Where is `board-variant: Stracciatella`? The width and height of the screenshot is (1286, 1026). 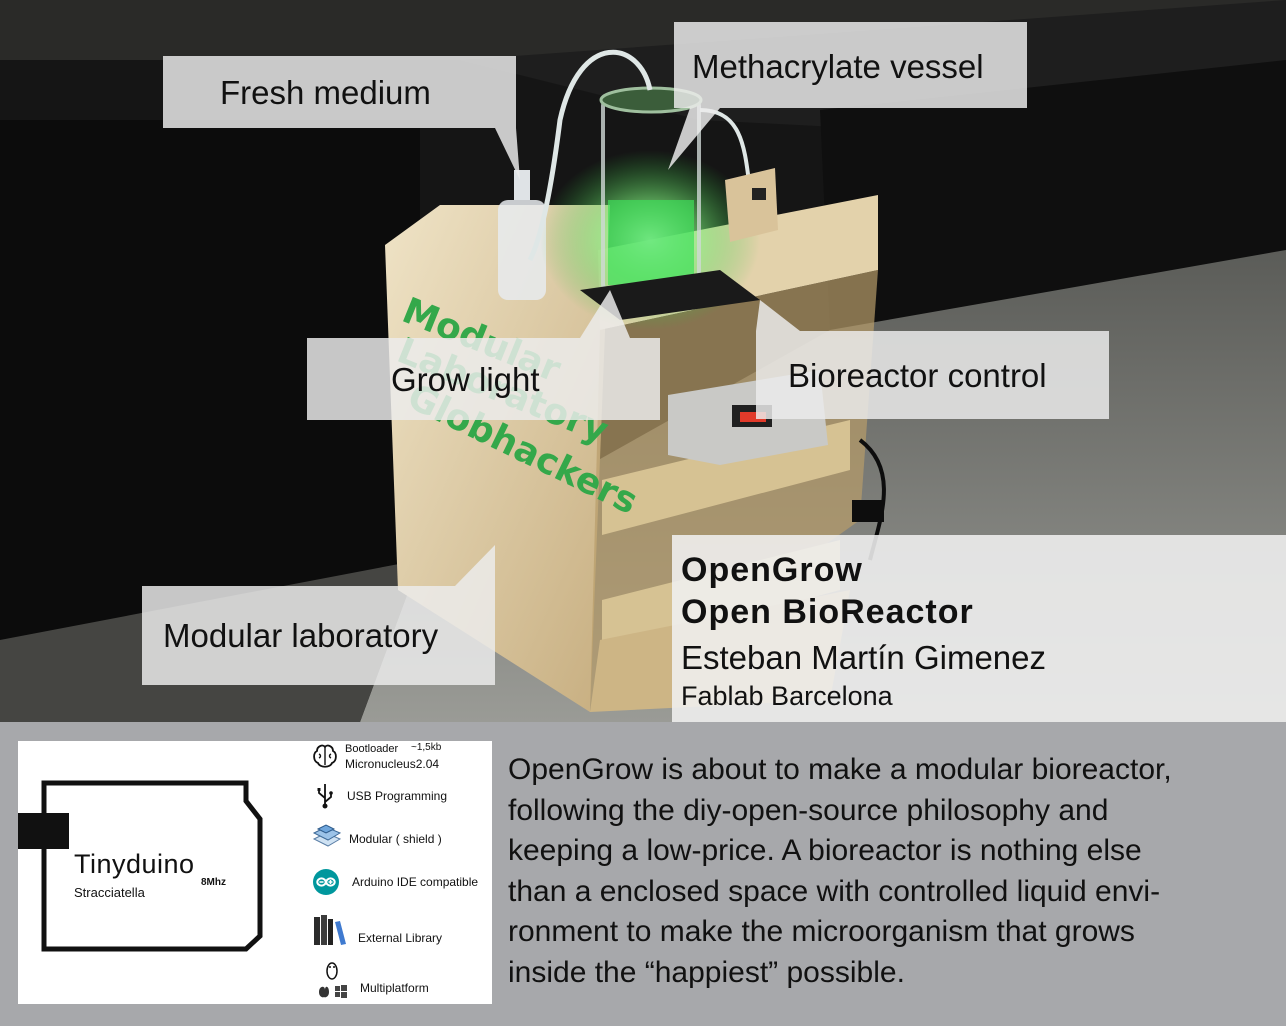
board-variant: Stracciatella is located at coordinates (109, 892).